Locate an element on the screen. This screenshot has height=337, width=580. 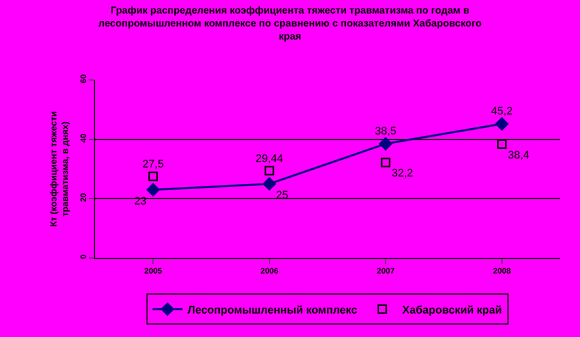
x-tick-label: 2006 is located at coordinates (269, 271).